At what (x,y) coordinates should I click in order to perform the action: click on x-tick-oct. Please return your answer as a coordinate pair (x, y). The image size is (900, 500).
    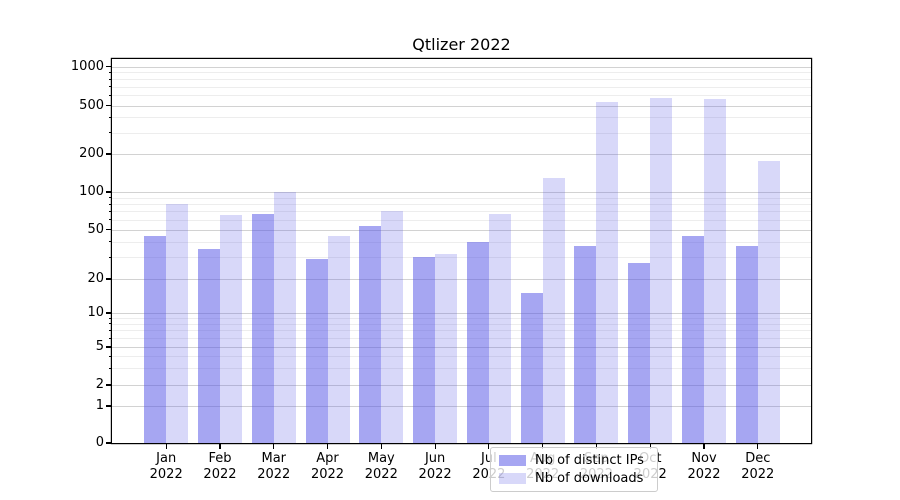
    Looking at the image, I should click on (650, 446).